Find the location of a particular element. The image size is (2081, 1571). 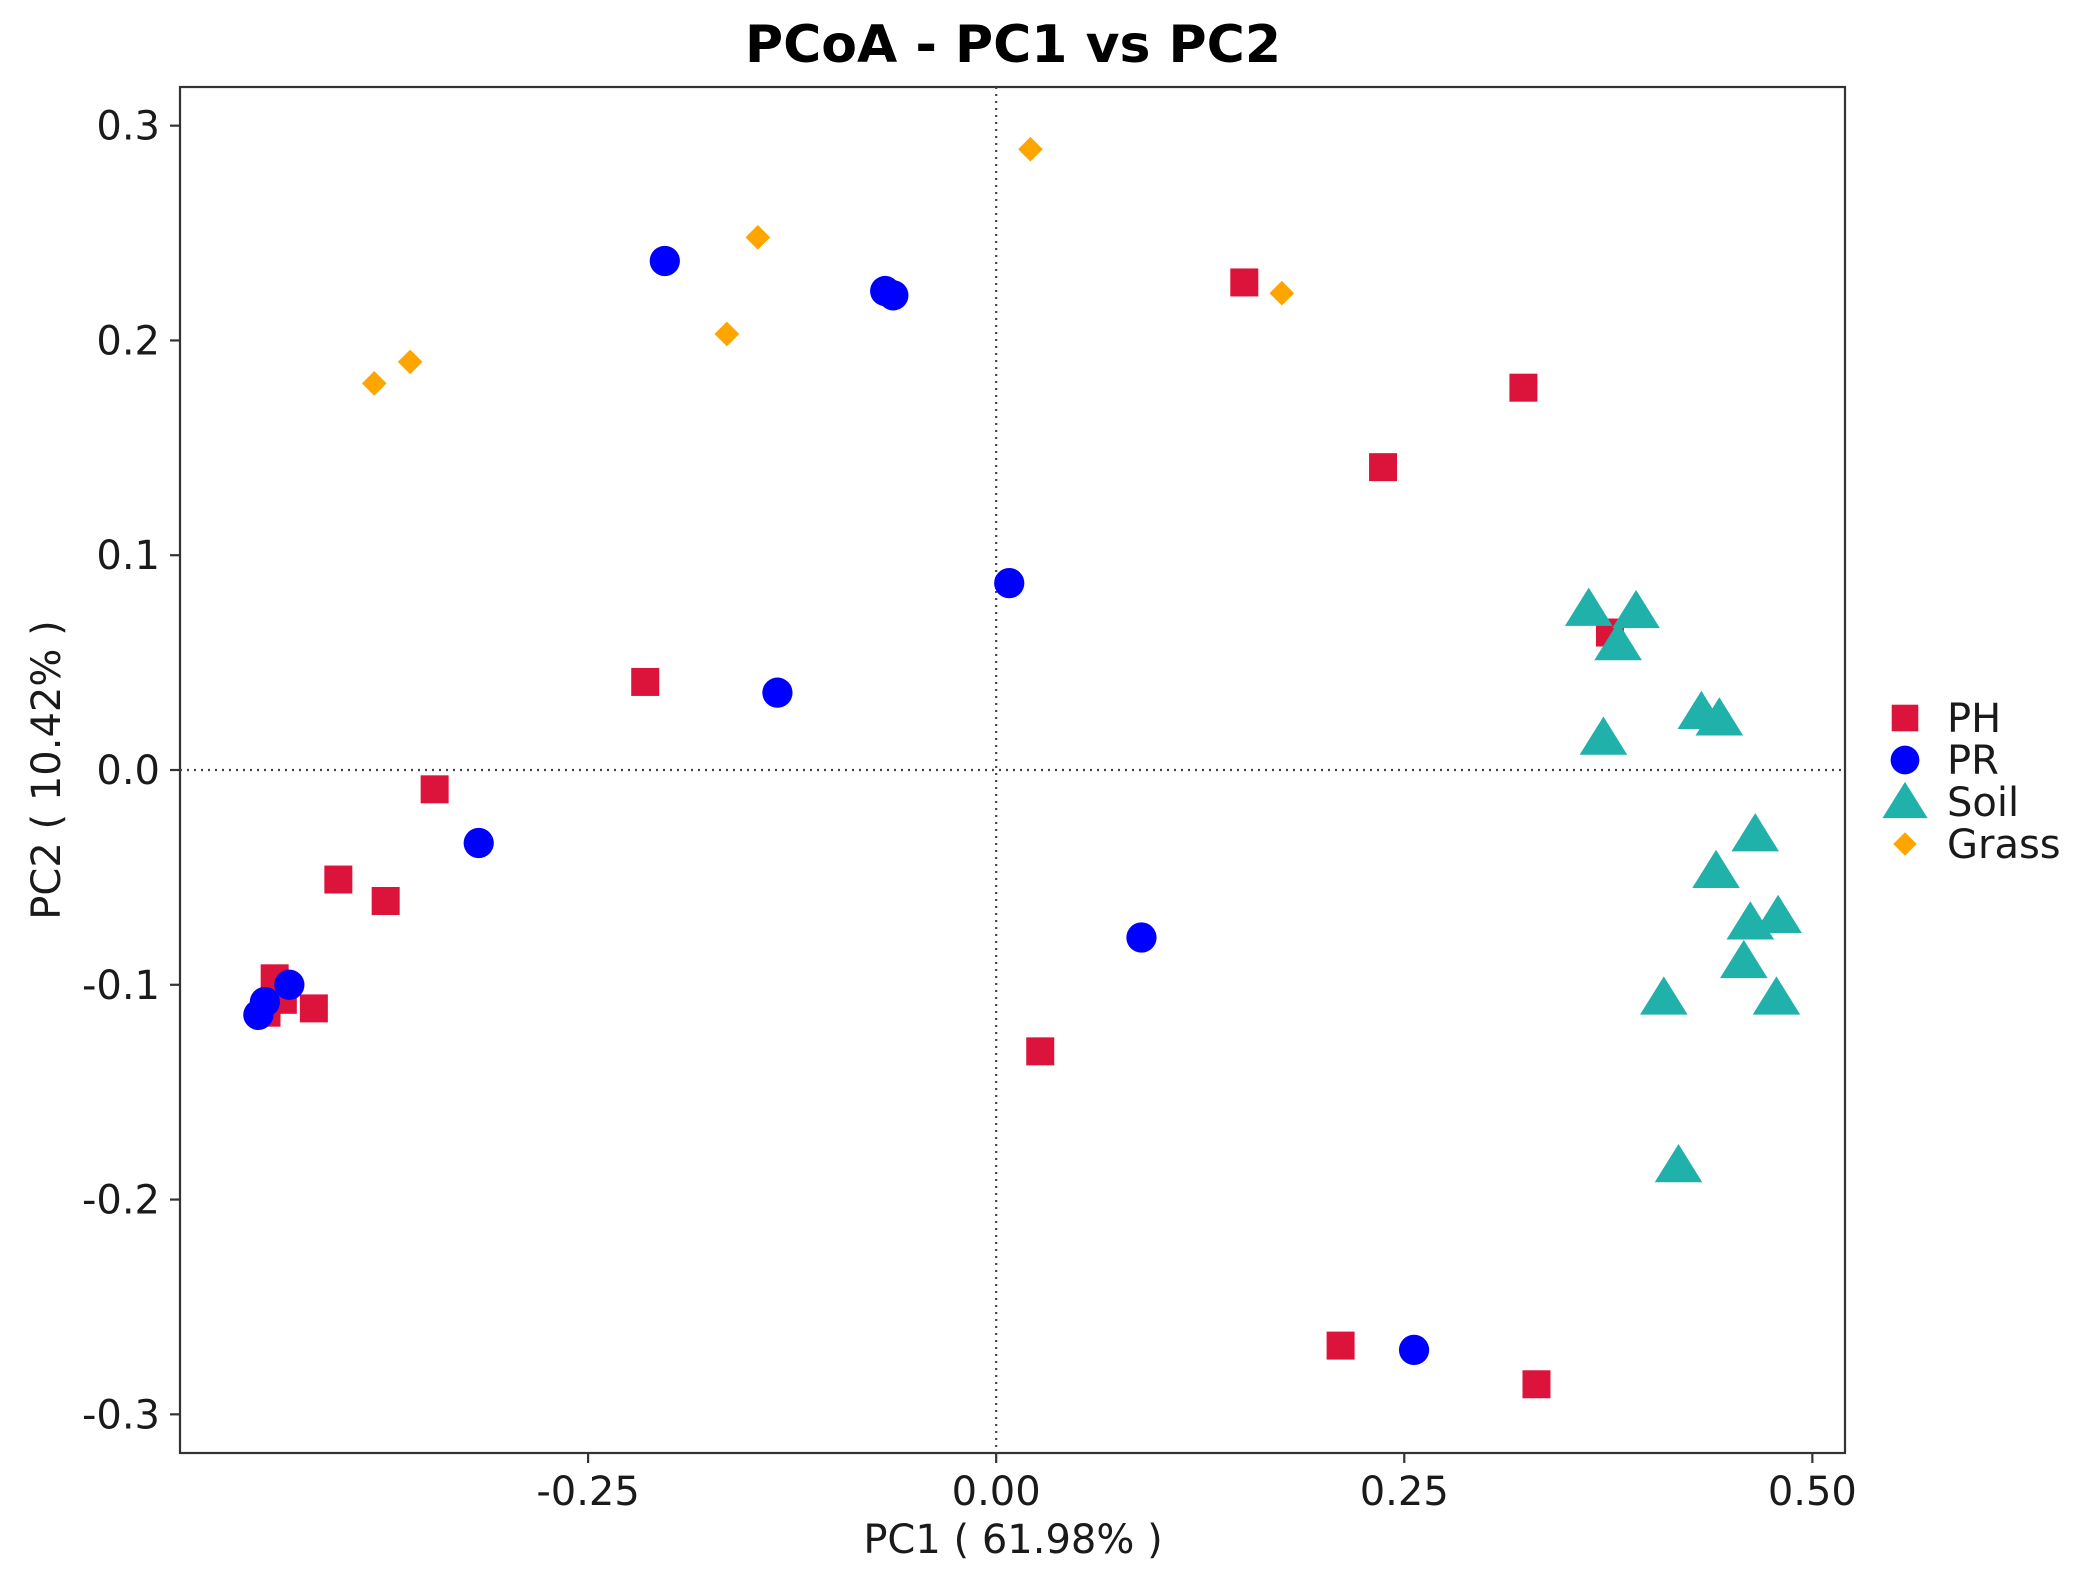

chart-title: PCoA - PC1 vs PC2 is located at coordinates (1013, 45).